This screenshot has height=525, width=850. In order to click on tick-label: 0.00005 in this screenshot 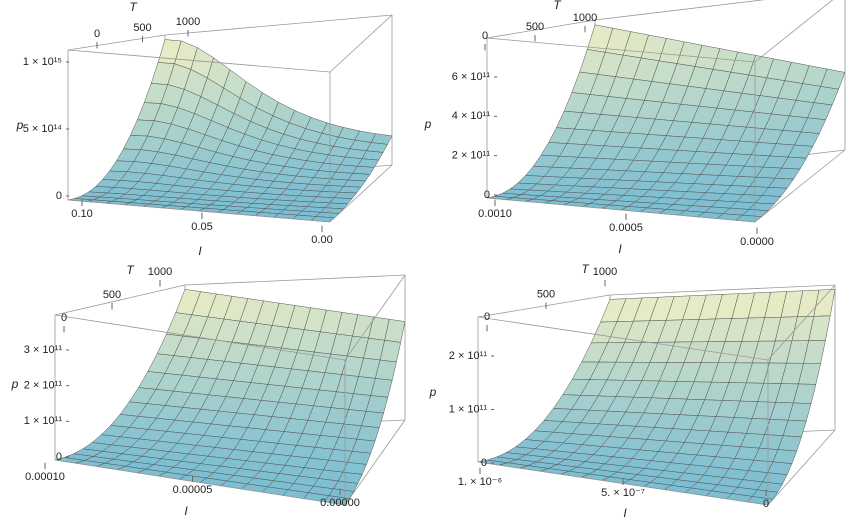, I will do `click(193, 490)`.